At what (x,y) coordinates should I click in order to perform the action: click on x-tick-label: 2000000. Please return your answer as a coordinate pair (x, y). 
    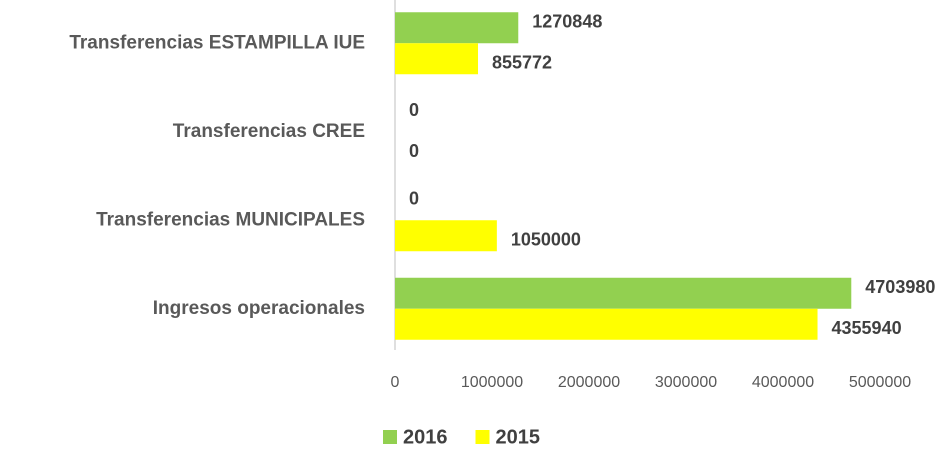
    Looking at the image, I should click on (589, 382).